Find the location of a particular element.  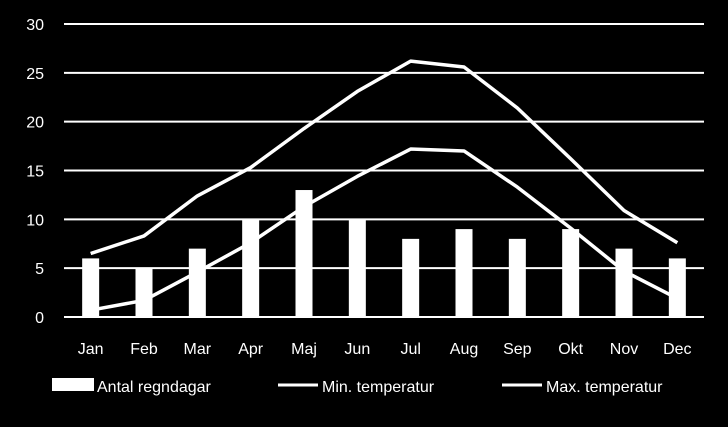

x-tick-label: Apr is located at coordinates (251, 349).